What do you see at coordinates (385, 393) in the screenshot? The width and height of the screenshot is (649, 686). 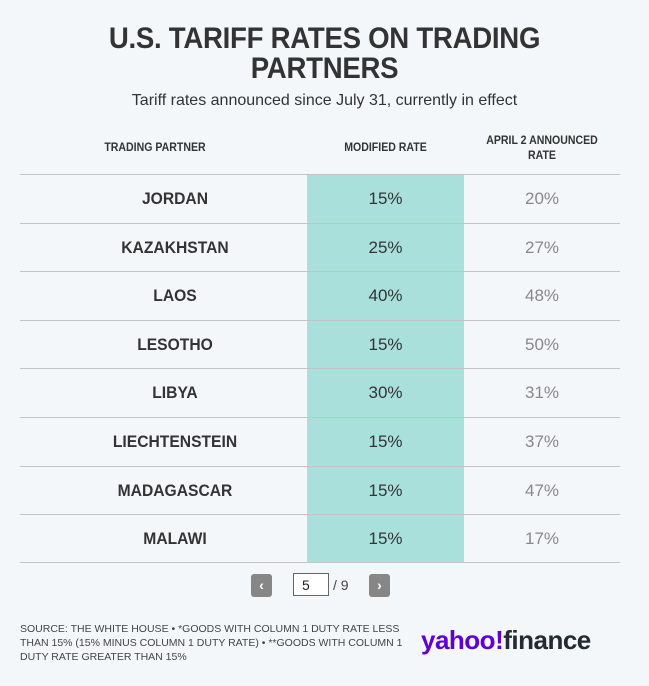 I see `modified-rate-cell: 30%` at bounding box center [385, 393].